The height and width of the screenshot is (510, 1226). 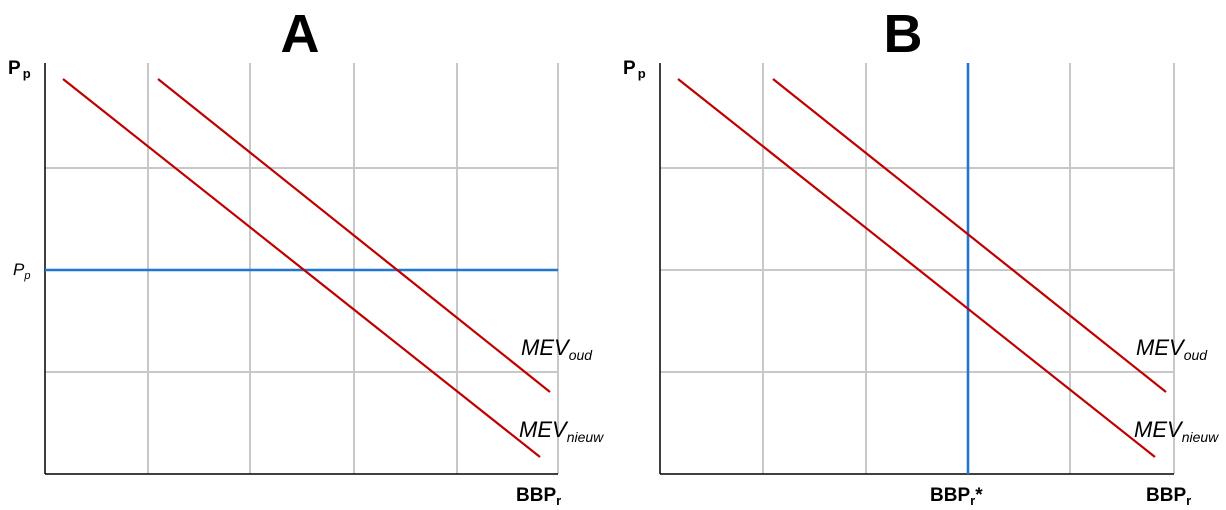 What do you see at coordinates (300, 34) in the screenshot?
I see `panel-a-title: A` at bounding box center [300, 34].